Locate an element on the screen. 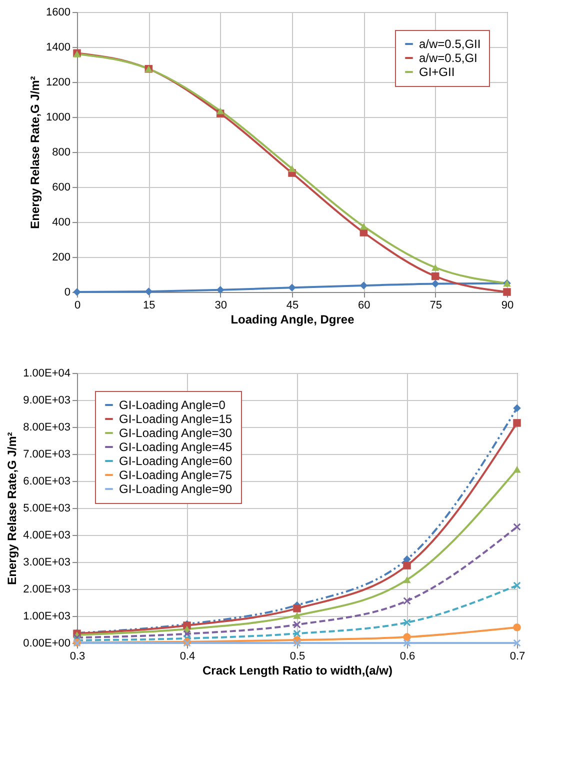 Image resolution: width=581 pixels, height=765 pixels. y-tick-label: 6.00E+03 is located at coordinates (46, 482).